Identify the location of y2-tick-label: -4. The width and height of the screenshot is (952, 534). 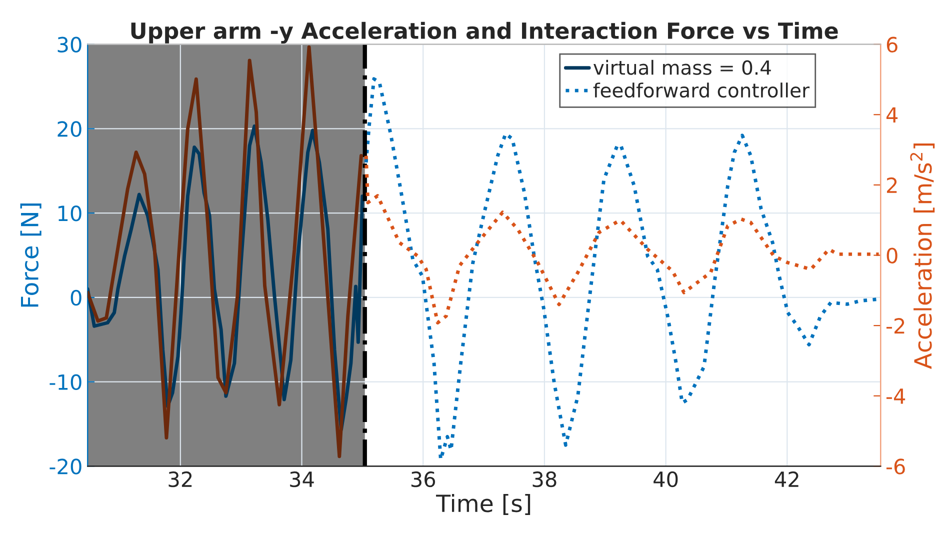
(896, 396).